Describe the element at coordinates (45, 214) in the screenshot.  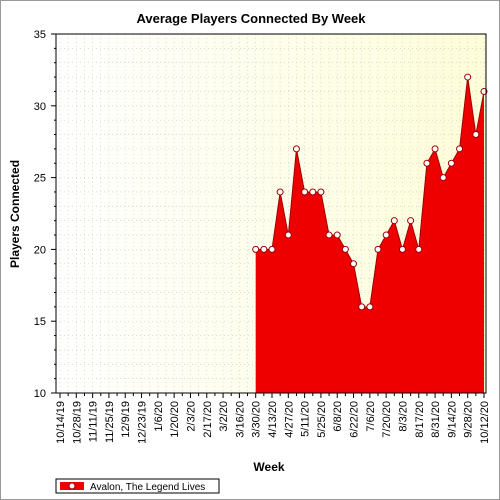
I see `y-tick-labels: 10 15 20 25 30 35` at that location.